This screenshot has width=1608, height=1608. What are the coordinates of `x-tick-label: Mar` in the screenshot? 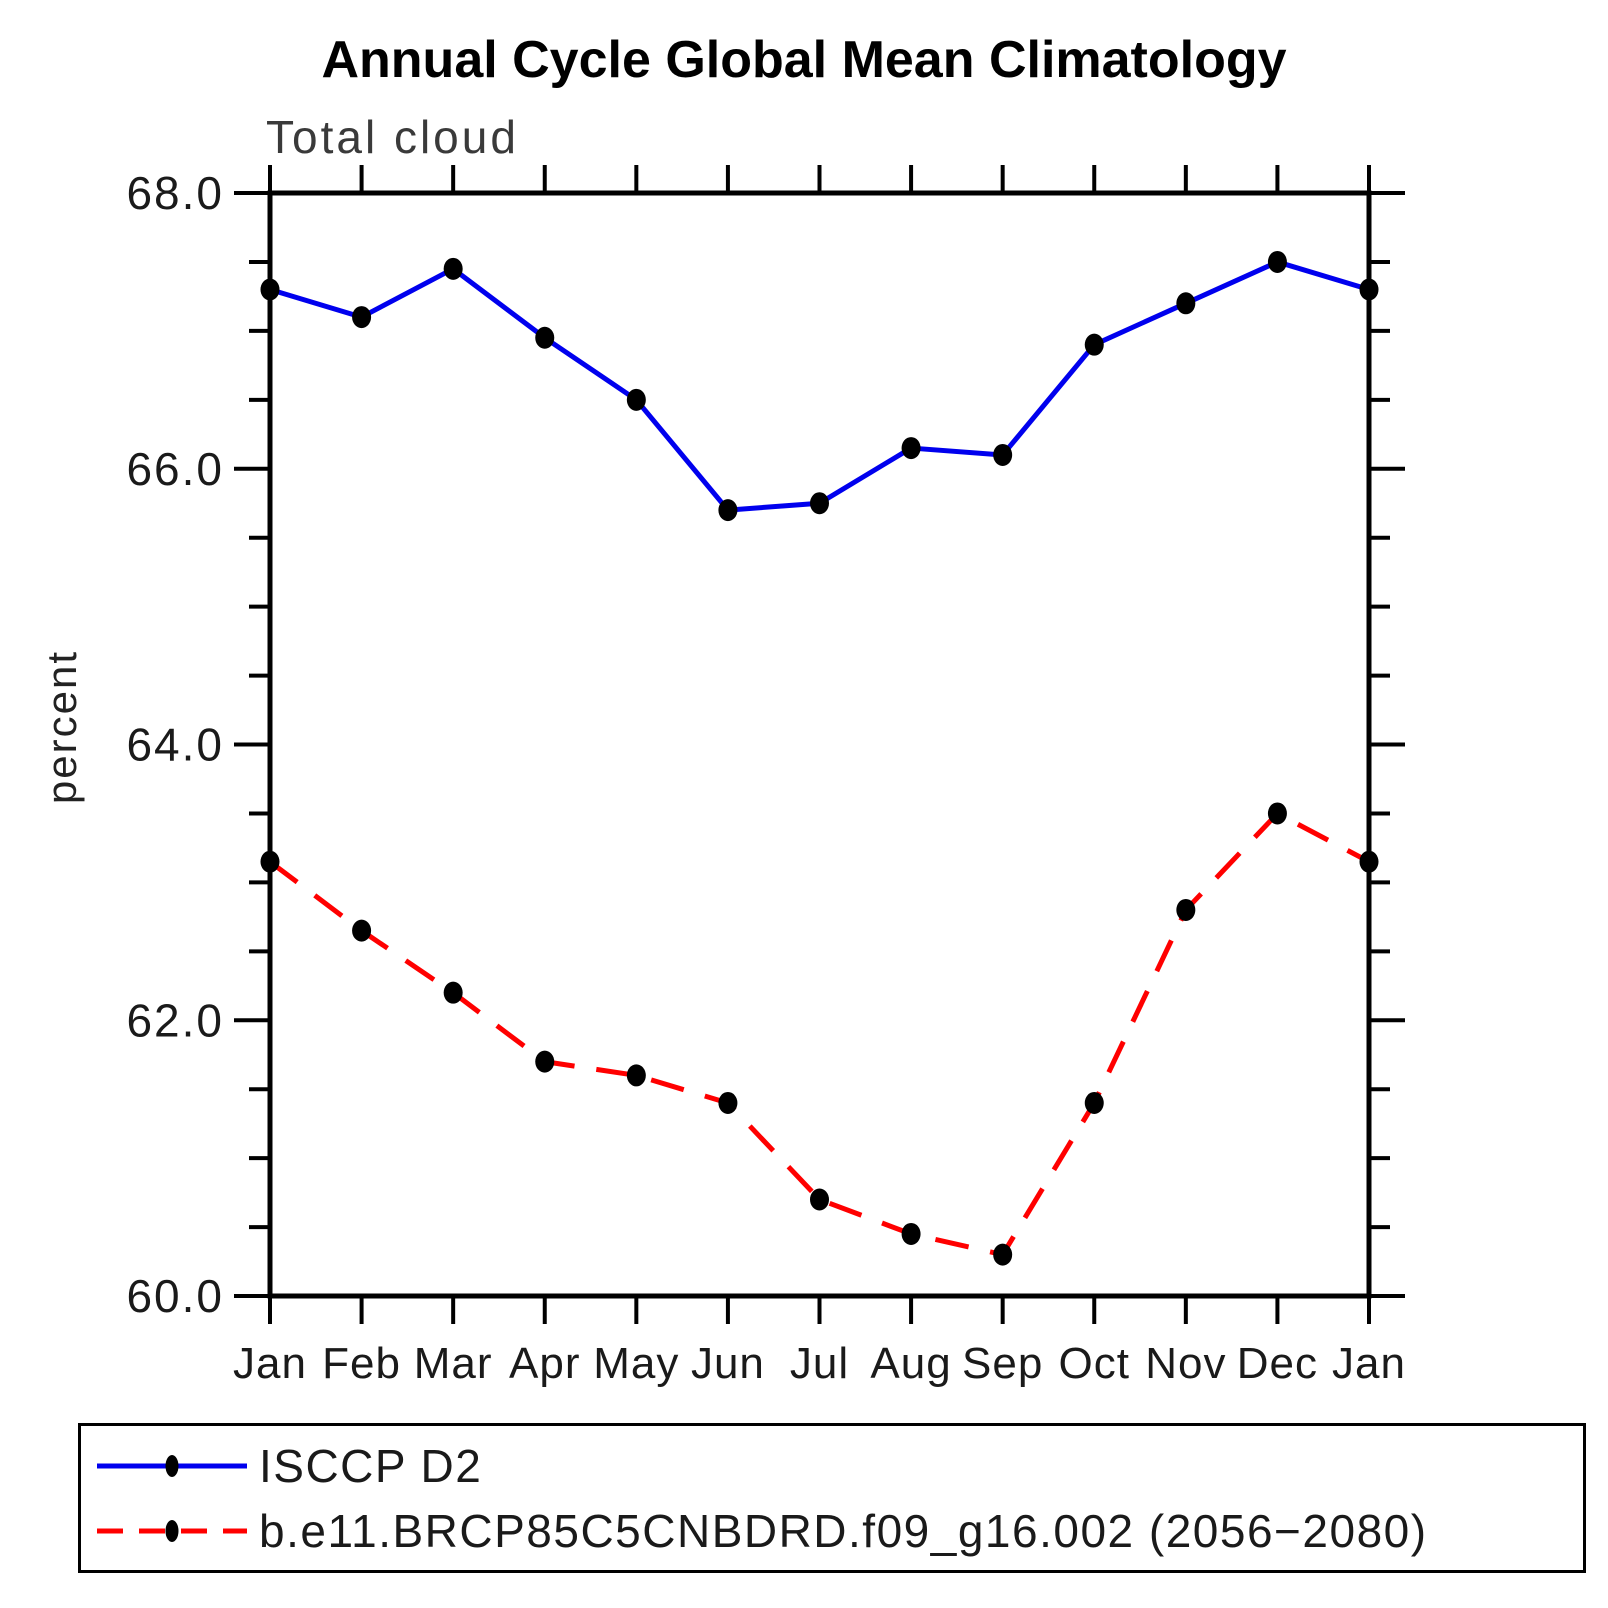 It's located at (453, 1363).